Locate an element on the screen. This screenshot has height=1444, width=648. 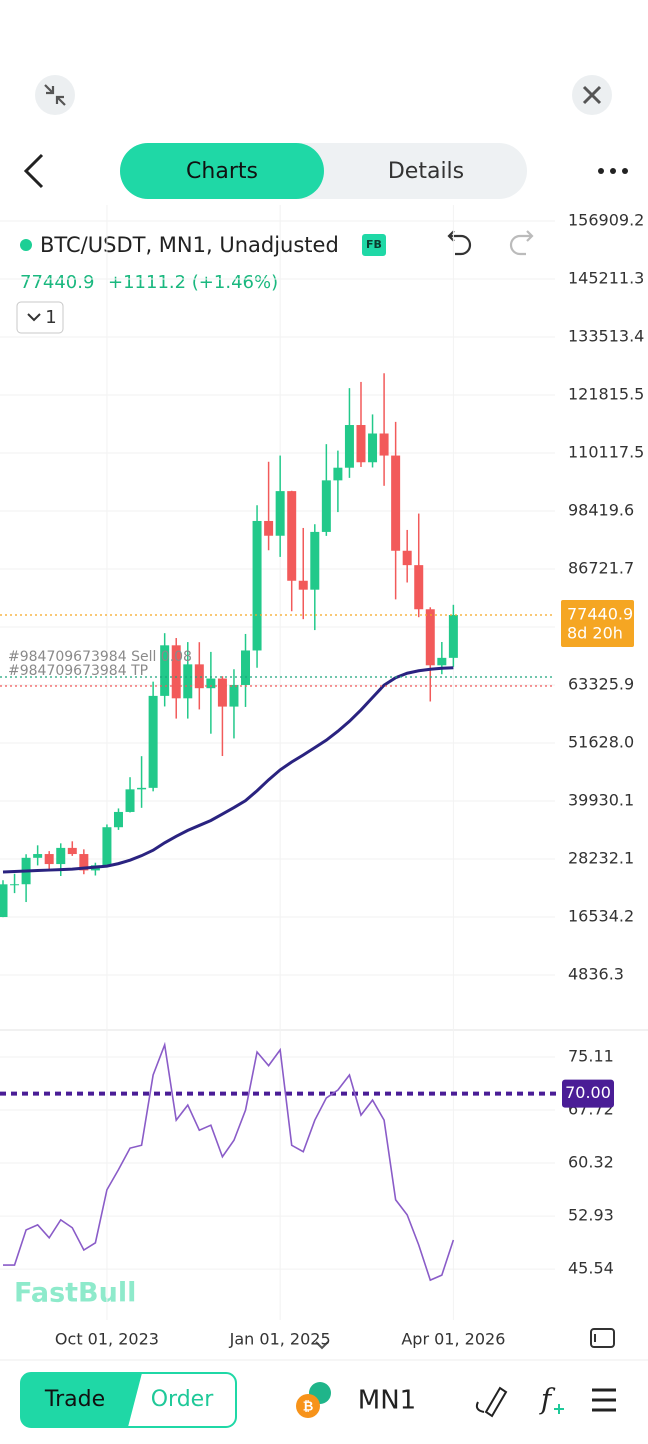
badge is located at coordinates (374, 245).